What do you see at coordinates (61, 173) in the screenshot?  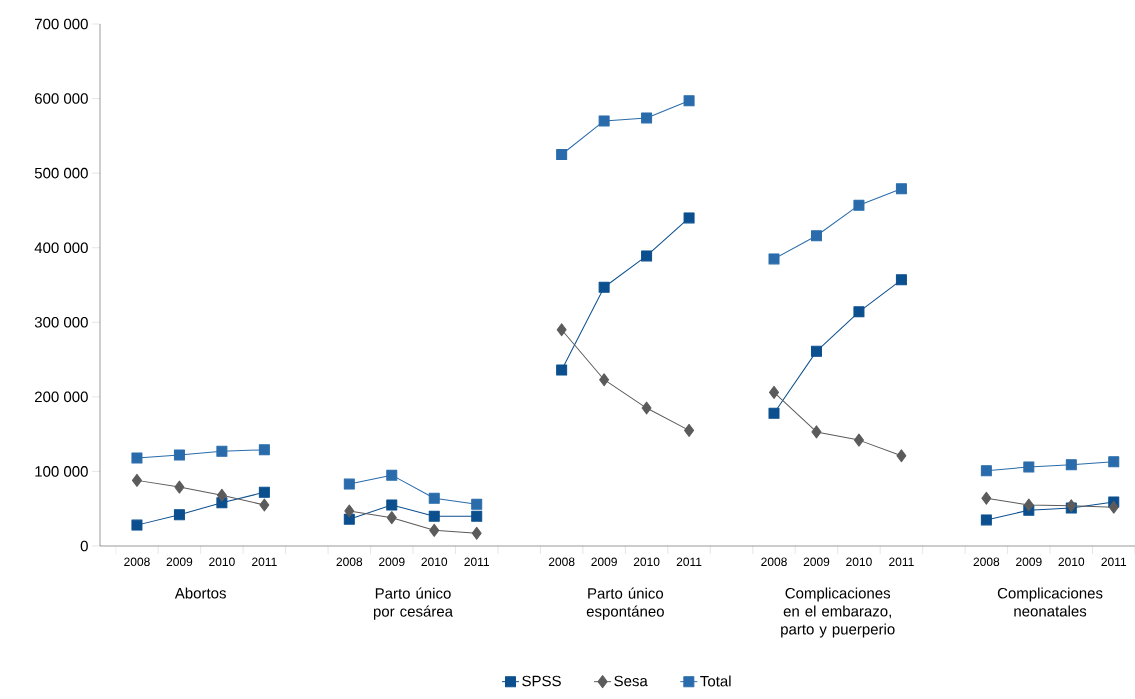 I see `y-tick-label: 500 000` at bounding box center [61, 173].